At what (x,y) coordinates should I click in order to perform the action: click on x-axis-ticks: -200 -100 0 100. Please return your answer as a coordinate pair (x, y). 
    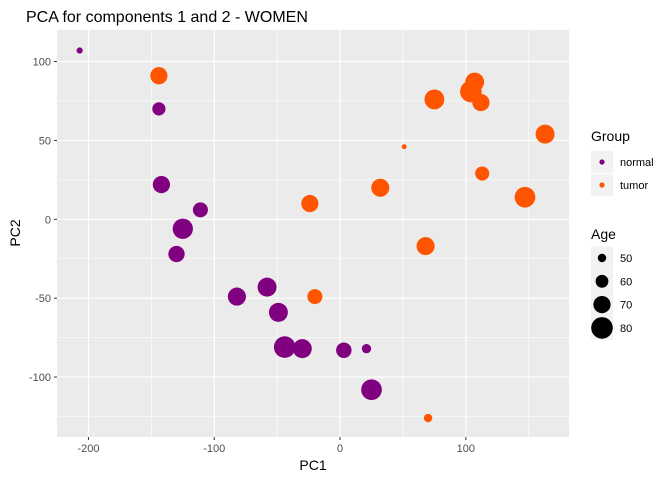
    Looking at the image, I should click on (276, 446).